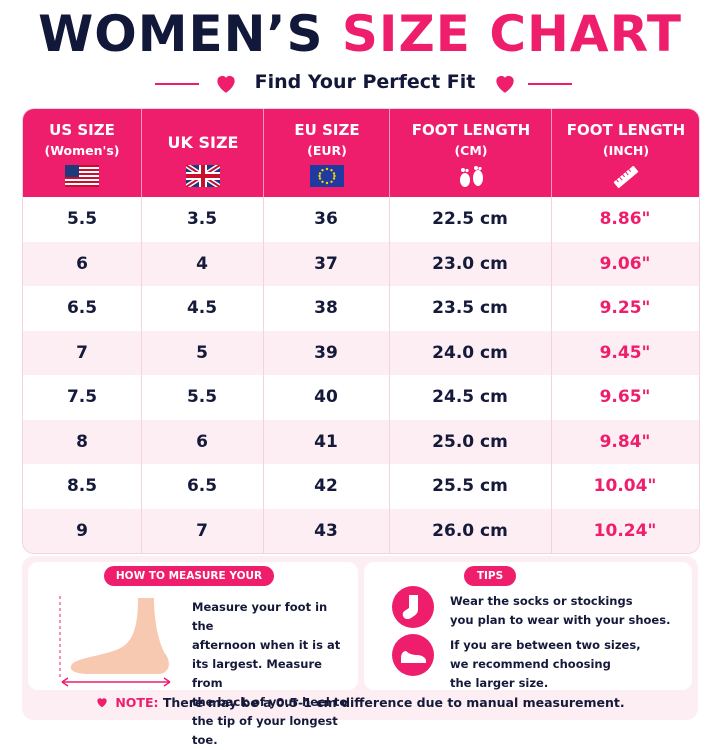  What do you see at coordinates (326, 441) in the screenshot?
I see `table-cell: 41` at bounding box center [326, 441].